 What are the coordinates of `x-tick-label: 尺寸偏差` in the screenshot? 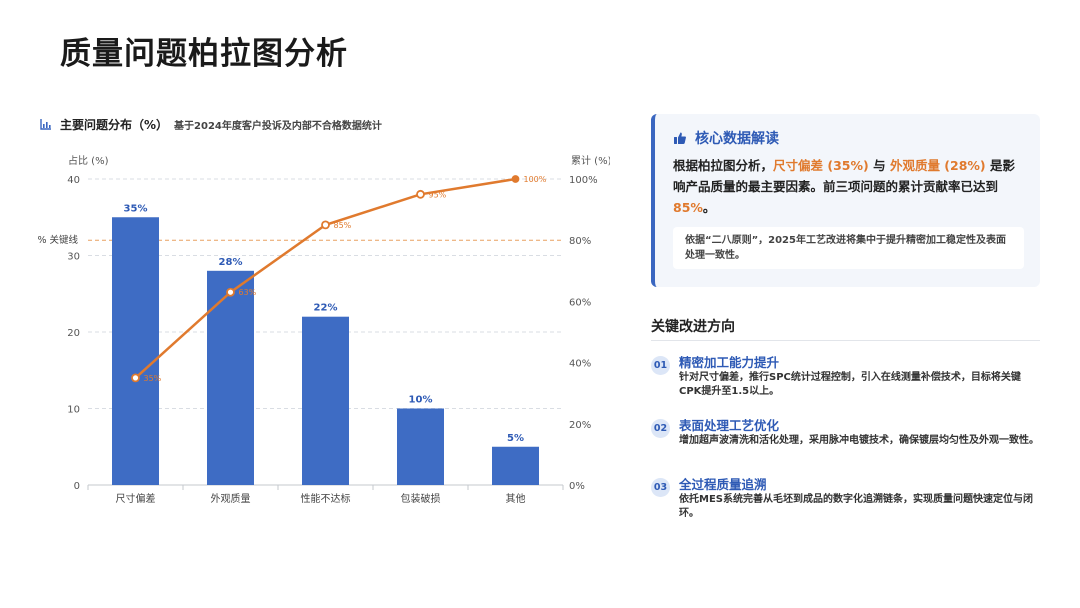 It's located at (136, 498).